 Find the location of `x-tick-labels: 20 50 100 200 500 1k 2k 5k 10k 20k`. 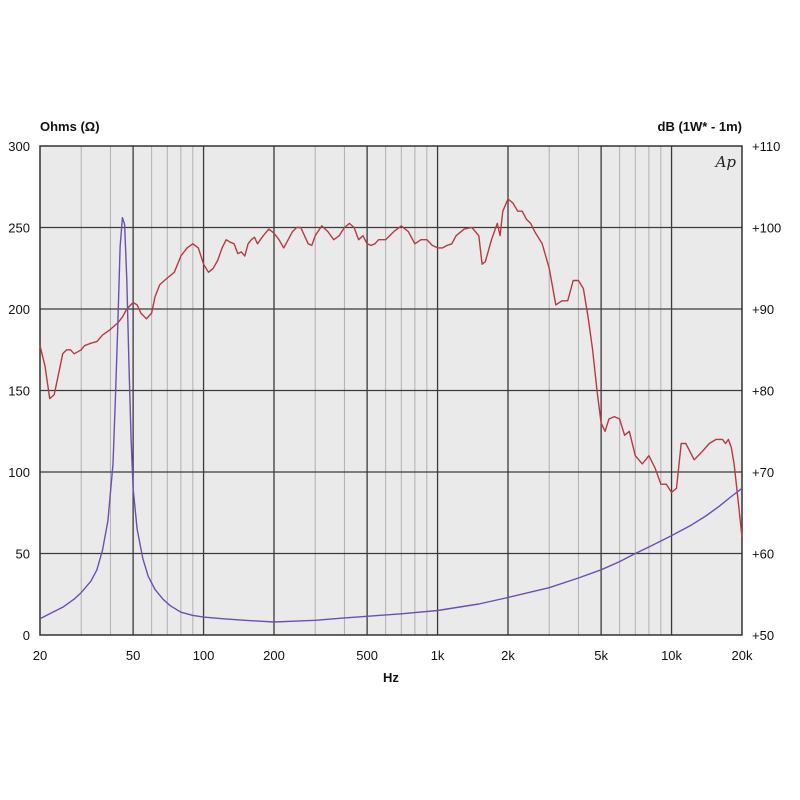

x-tick-labels: 20 50 100 200 500 1k 2k 5k 10k 20k is located at coordinates (393, 655).